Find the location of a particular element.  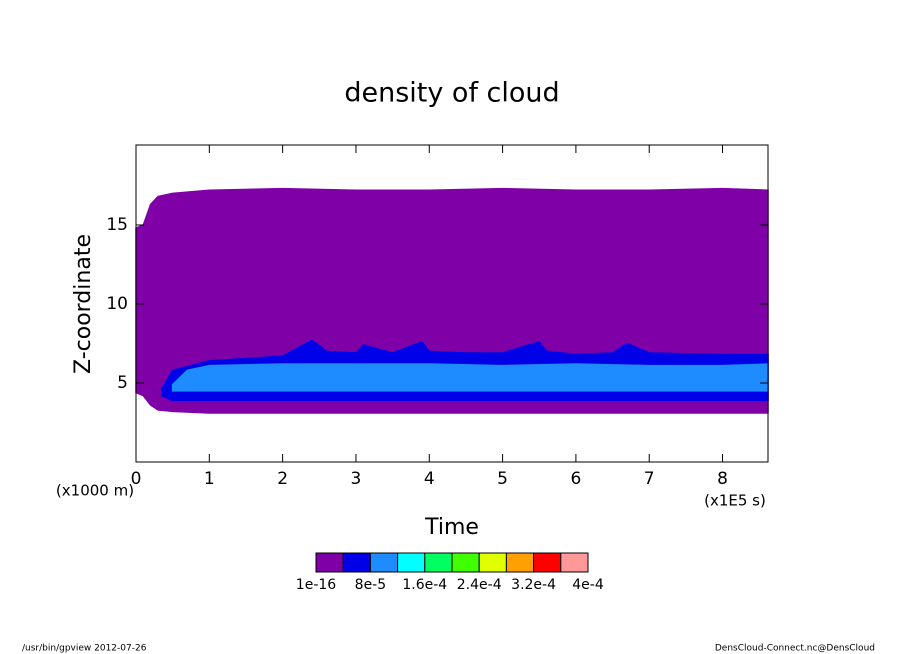

y-tick-label: 10 is located at coordinates (117, 304).